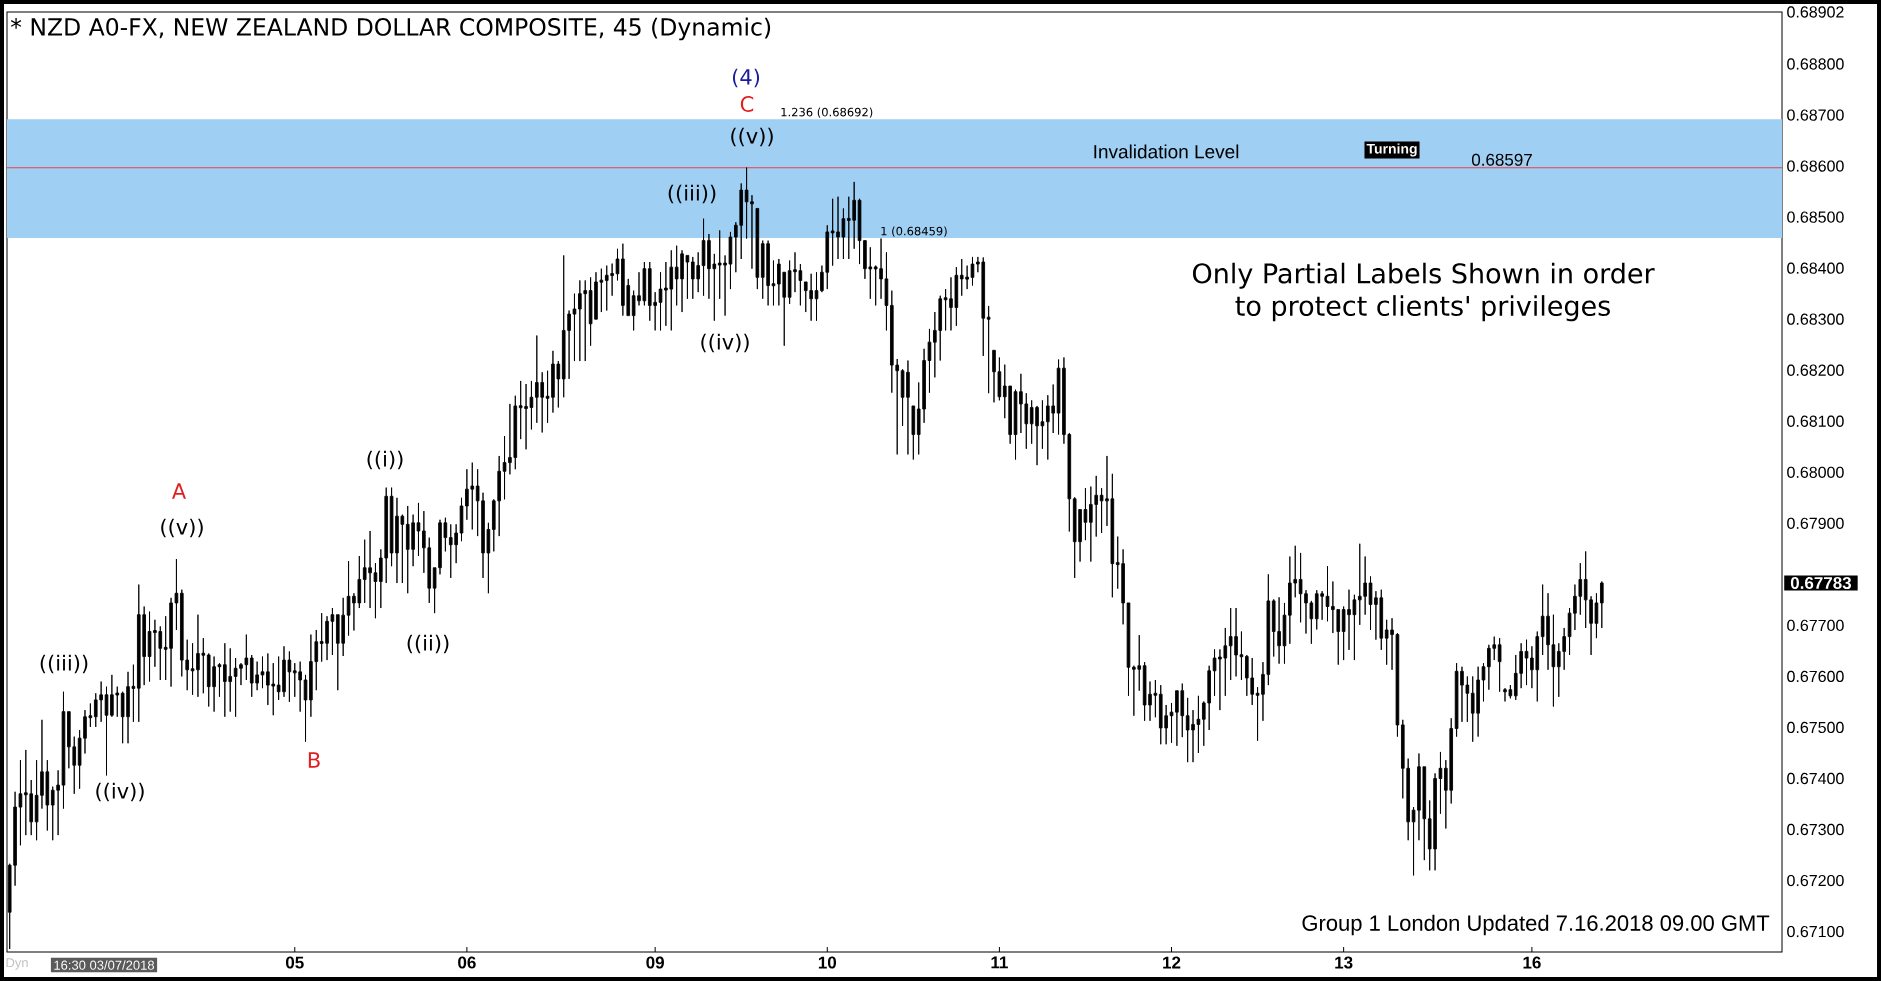 The image size is (1881, 981). What do you see at coordinates (1344, 962) in the screenshot?
I see `x-tick-label: 13` at bounding box center [1344, 962].